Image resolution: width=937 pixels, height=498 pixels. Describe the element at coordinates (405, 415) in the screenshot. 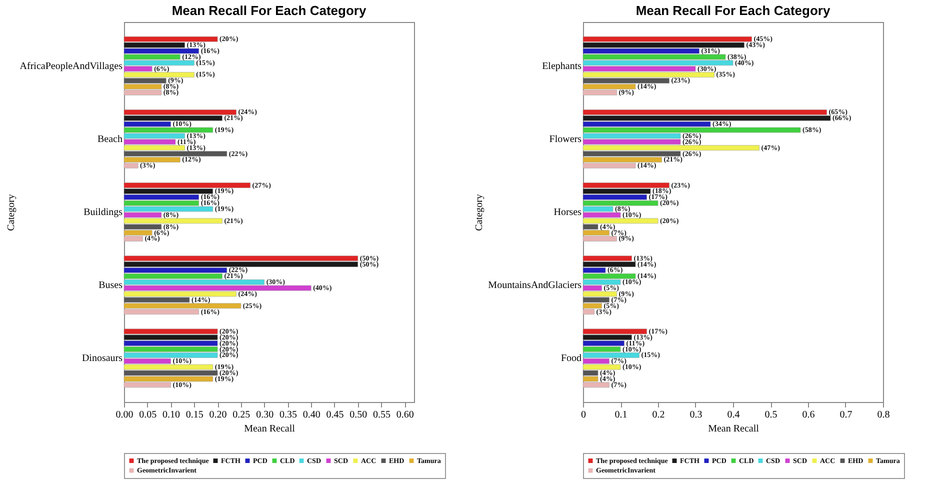

I see `x-tick-label: 0.60` at that location.